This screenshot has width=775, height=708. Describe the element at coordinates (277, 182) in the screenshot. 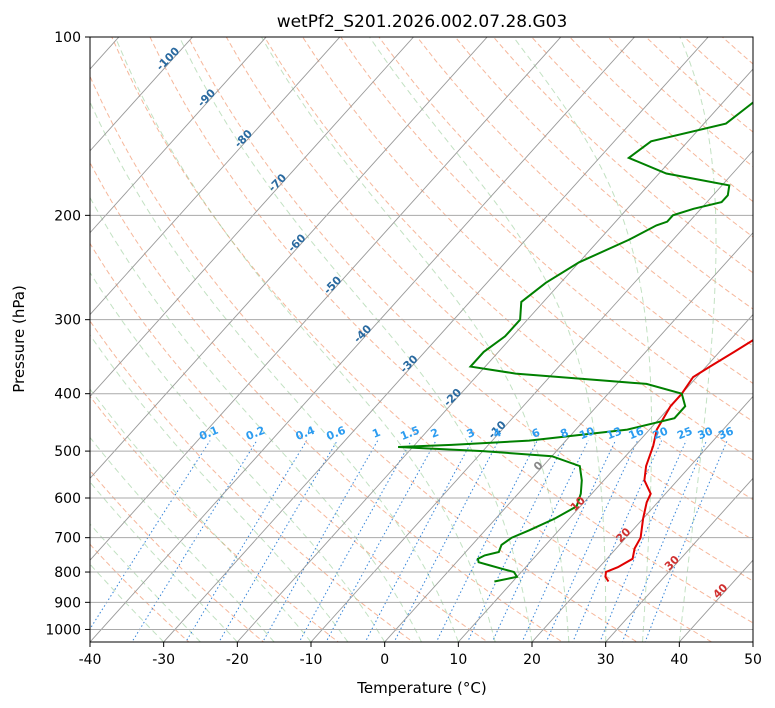

I see `isotherm-label: -70` at that location.